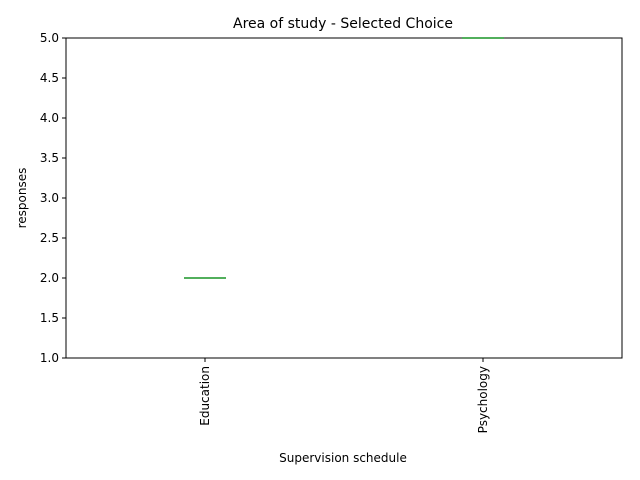  What do you see at coordinates (343, 24) in the screenshot?
I see `chart-title: Area of study - Selected Choice` at bounding box center [343, 24].